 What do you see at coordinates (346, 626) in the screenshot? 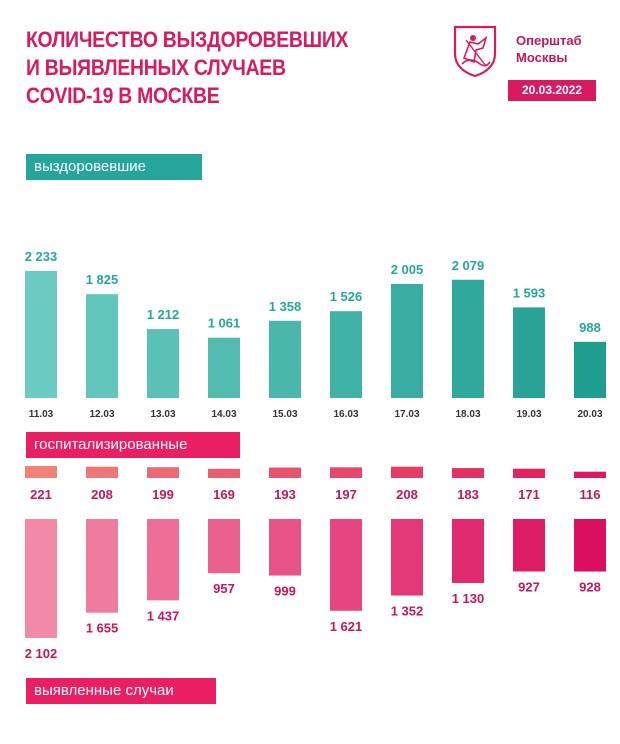
I see `cases-value-label: 1 621` at bounding box center [346, 626].